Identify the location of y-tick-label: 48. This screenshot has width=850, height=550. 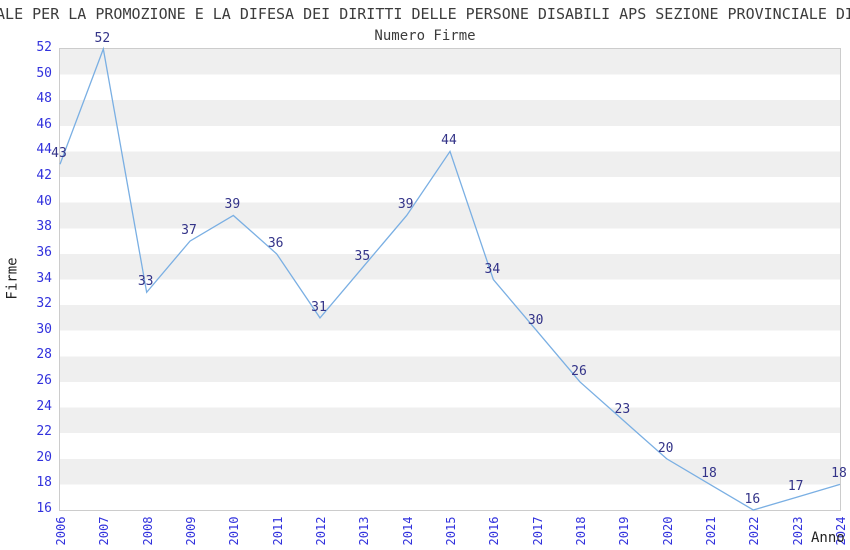
(44, 99).